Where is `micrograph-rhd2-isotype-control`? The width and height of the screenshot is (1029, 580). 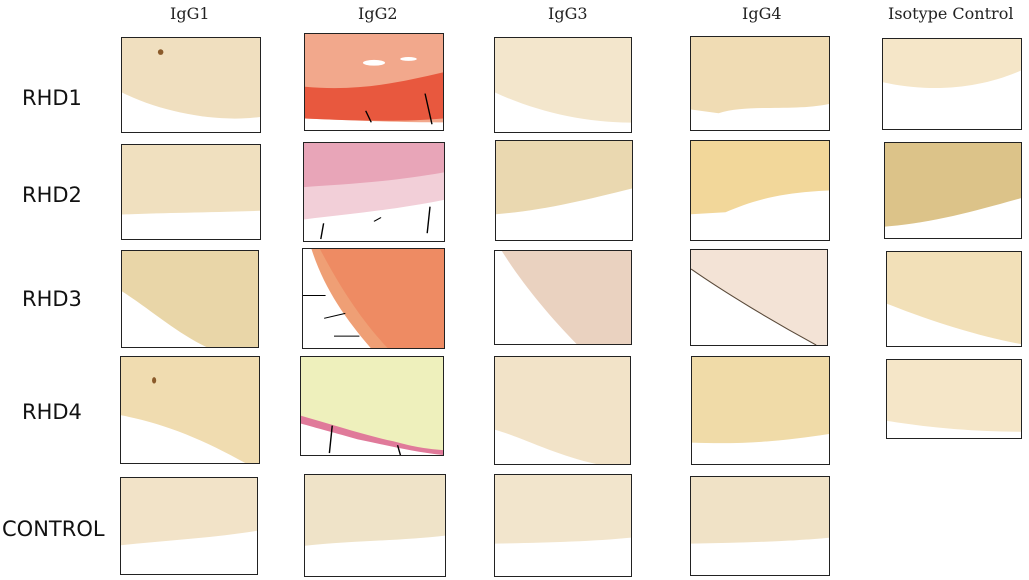 micrograph-rhd2-isotype-control is located at coordinates (953, 190).